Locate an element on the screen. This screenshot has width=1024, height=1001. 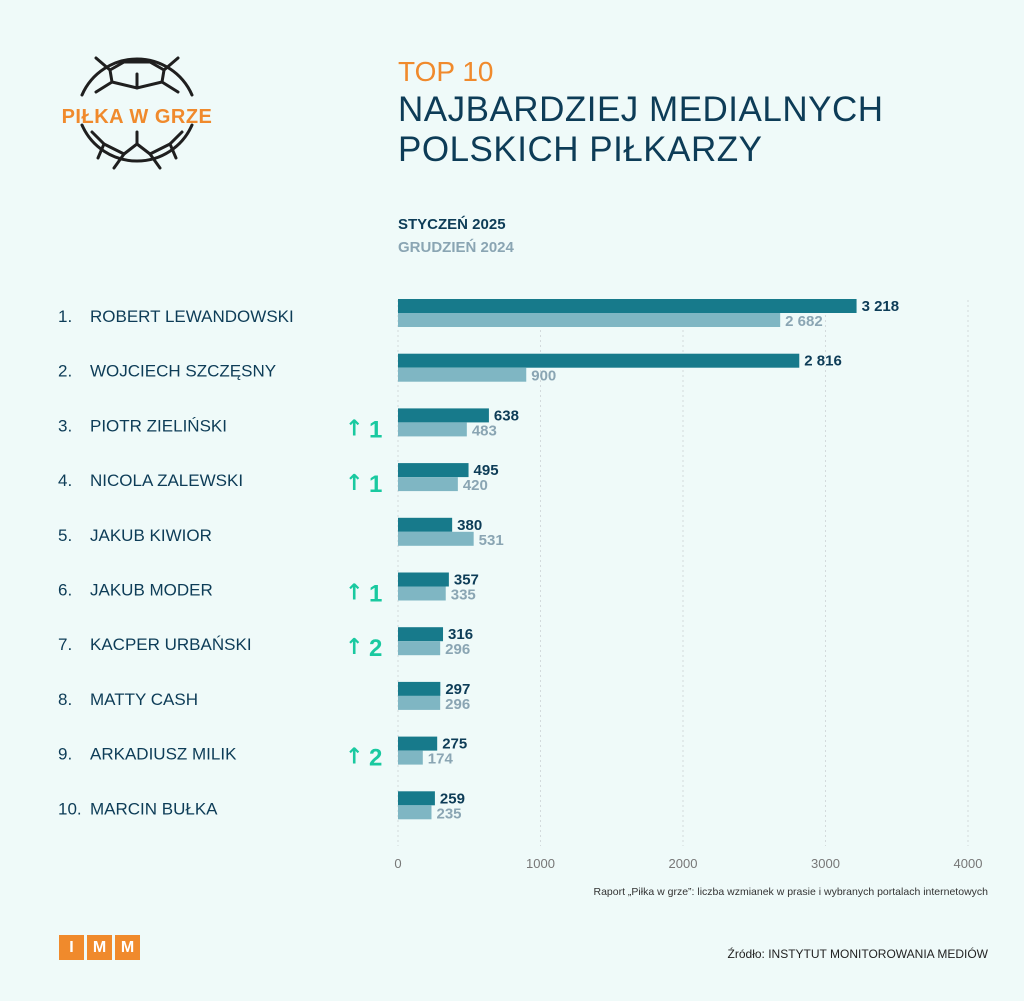
imm-letter: I is located at coordinates (71, 947).